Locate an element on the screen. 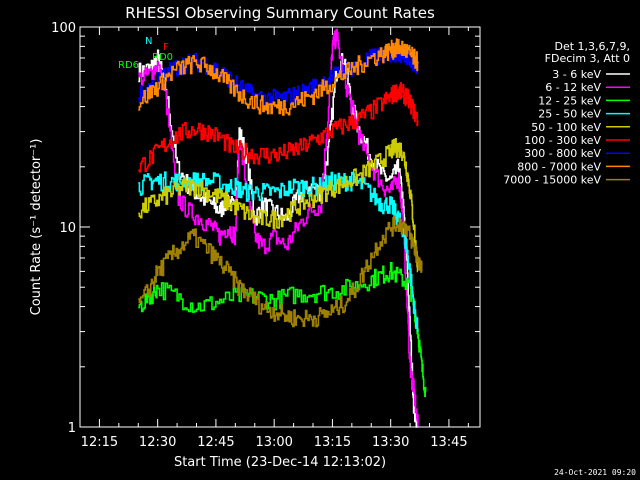 The width and height of the screenshot is (640, 480). annotation-rd0: RD0 is located at coordinates (162, 57).